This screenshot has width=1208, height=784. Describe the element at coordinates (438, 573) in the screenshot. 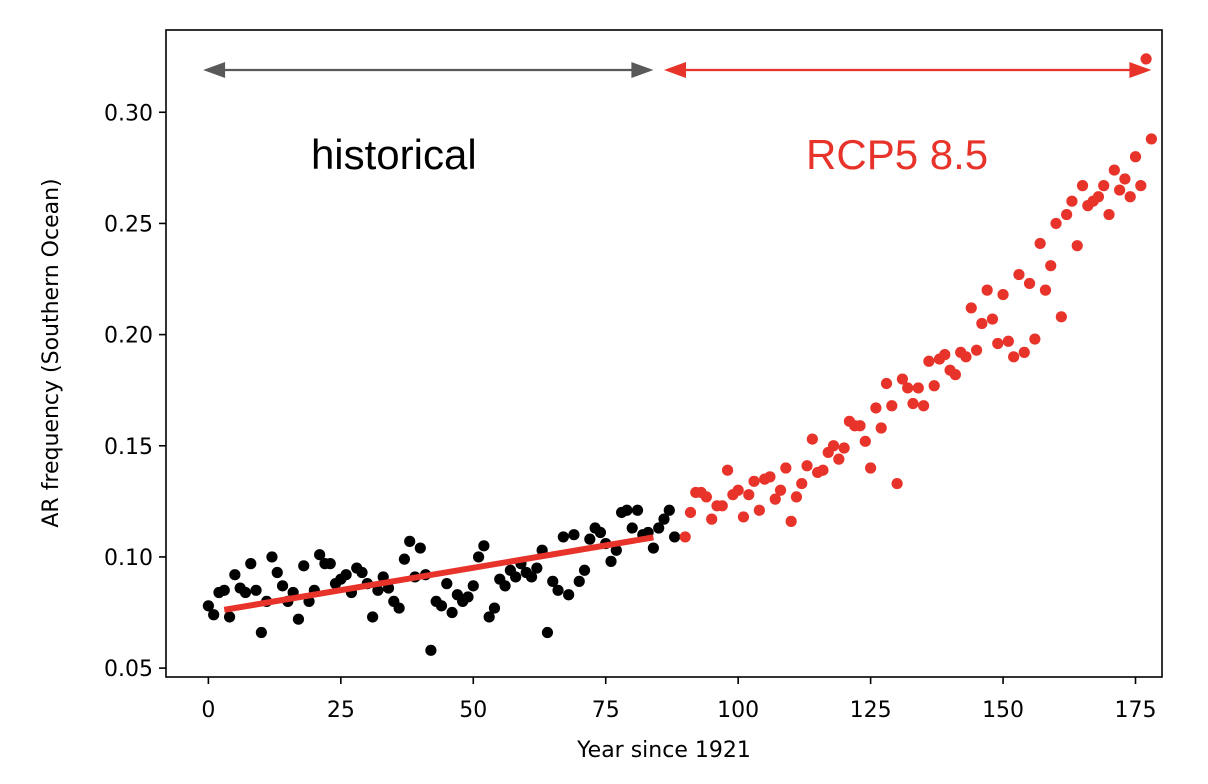

I see `trend-line` at that location.